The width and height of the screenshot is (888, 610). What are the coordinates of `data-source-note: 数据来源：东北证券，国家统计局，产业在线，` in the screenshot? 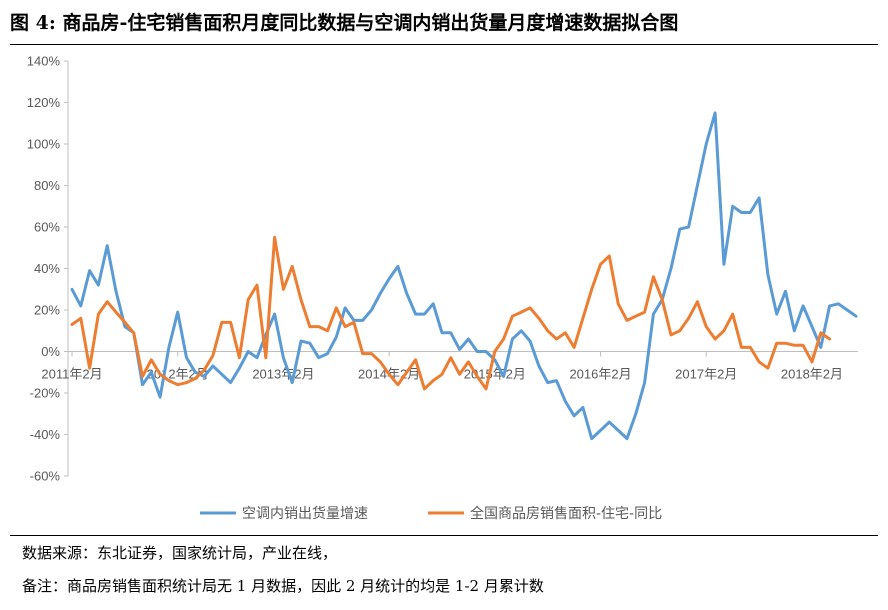 It's located at (180, 553).